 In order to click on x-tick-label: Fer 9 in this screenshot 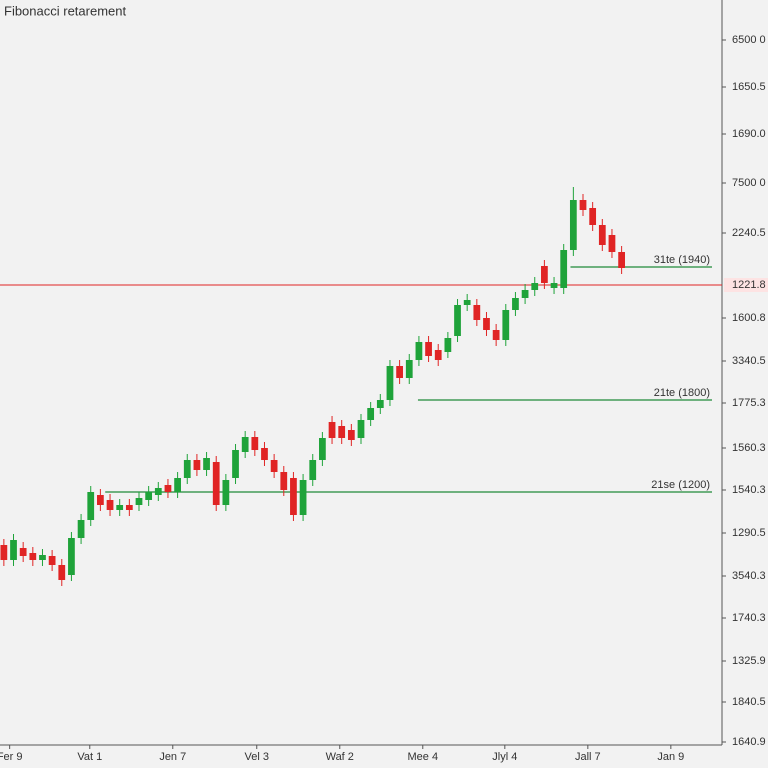, I will do `click(11, 757)`.